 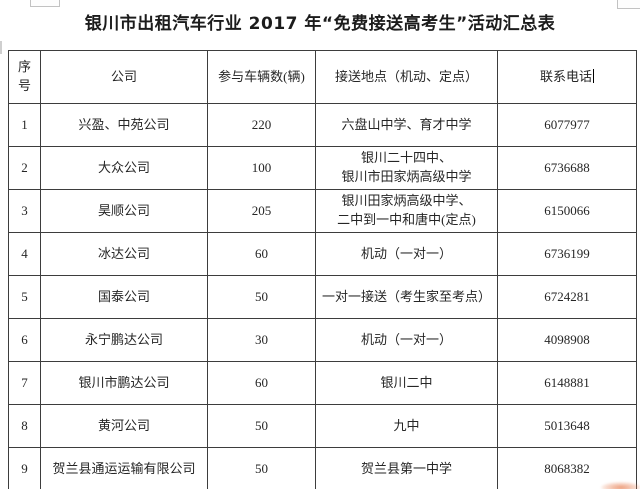 What do you see at coordinates (406, 297) in the screenshot?
I see `location-cell: 一对一接送（考生家至考点）` at bounding box center [406, 297].